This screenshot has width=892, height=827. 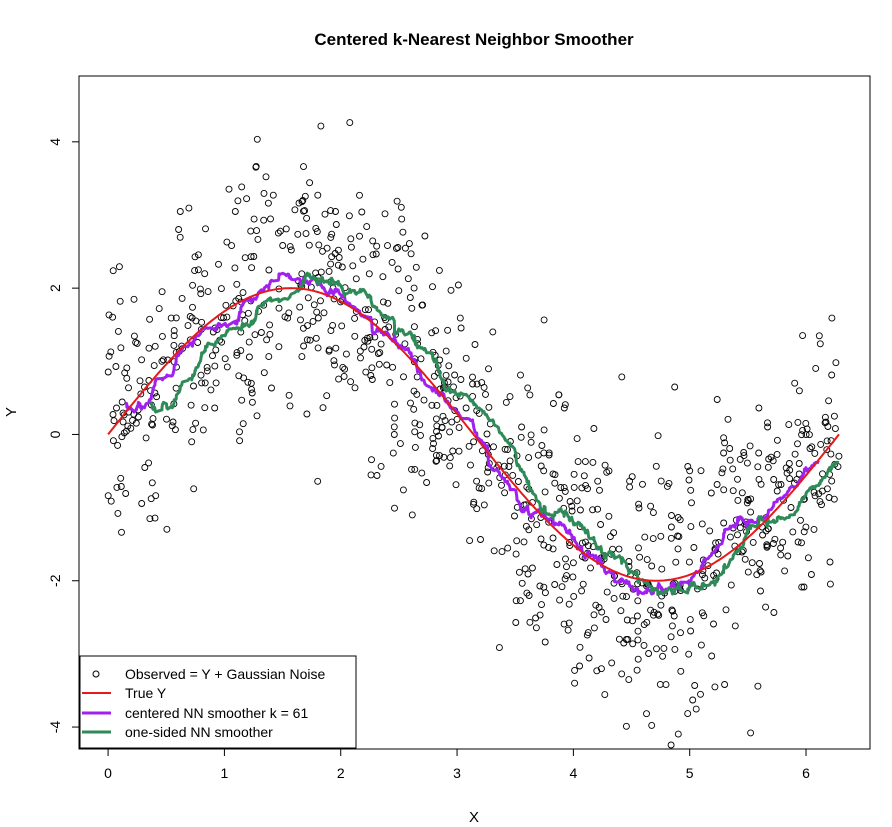 I want to click on chart-title: Centered k-Nearest Neighbor Smoother, so click(x=474, y=39).